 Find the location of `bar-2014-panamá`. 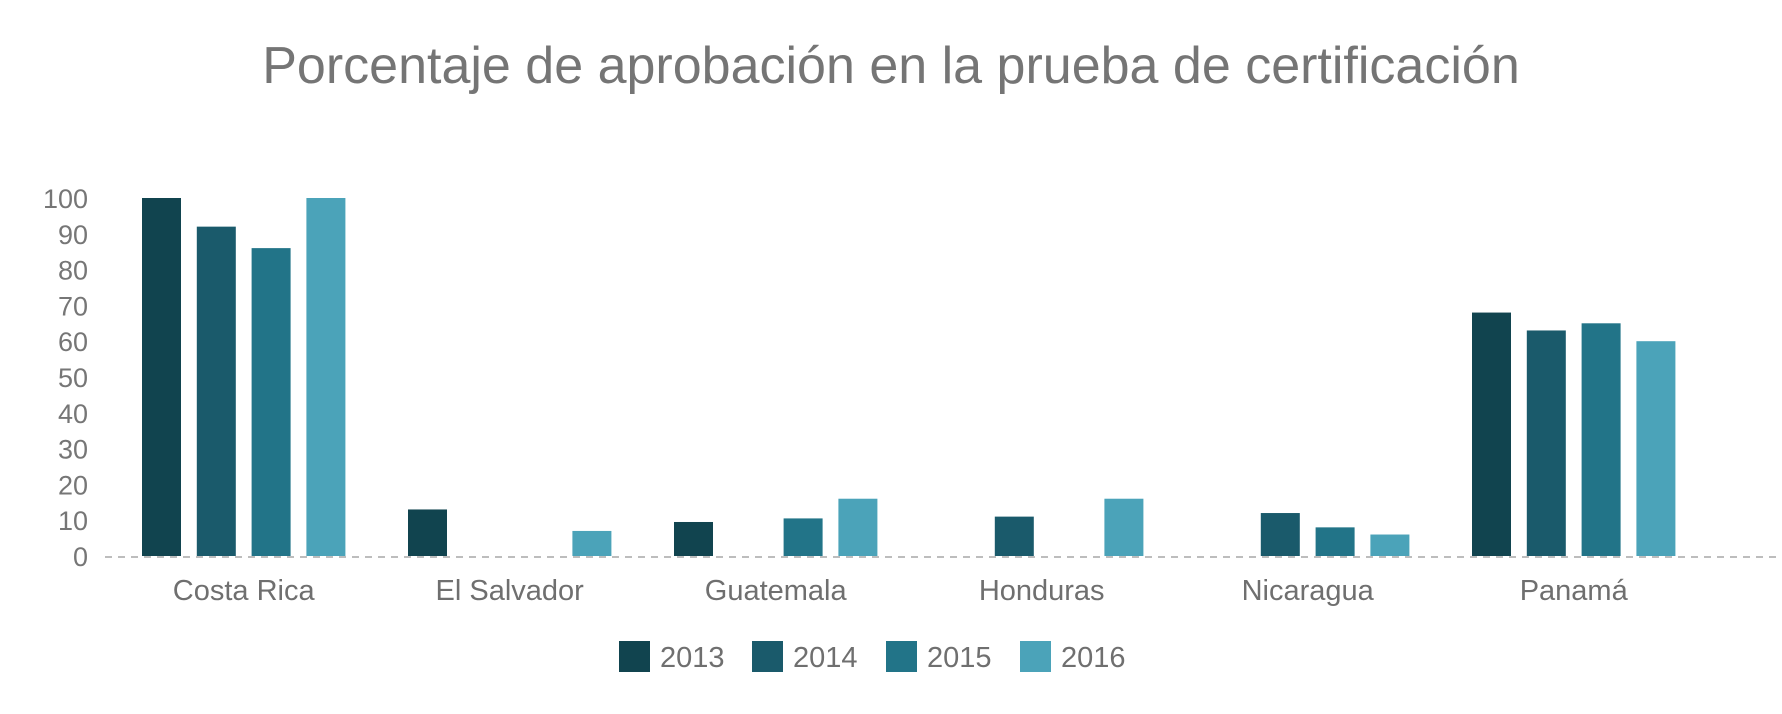

bar-2014-panamá is located at coordinates (1546, 443).